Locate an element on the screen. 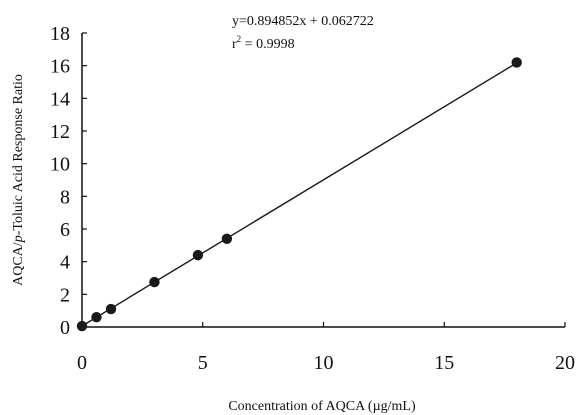 Image resolution: width=576 pixels, height=415 pixels. y-tick-label: 6 is located at coordinates (65, 230).